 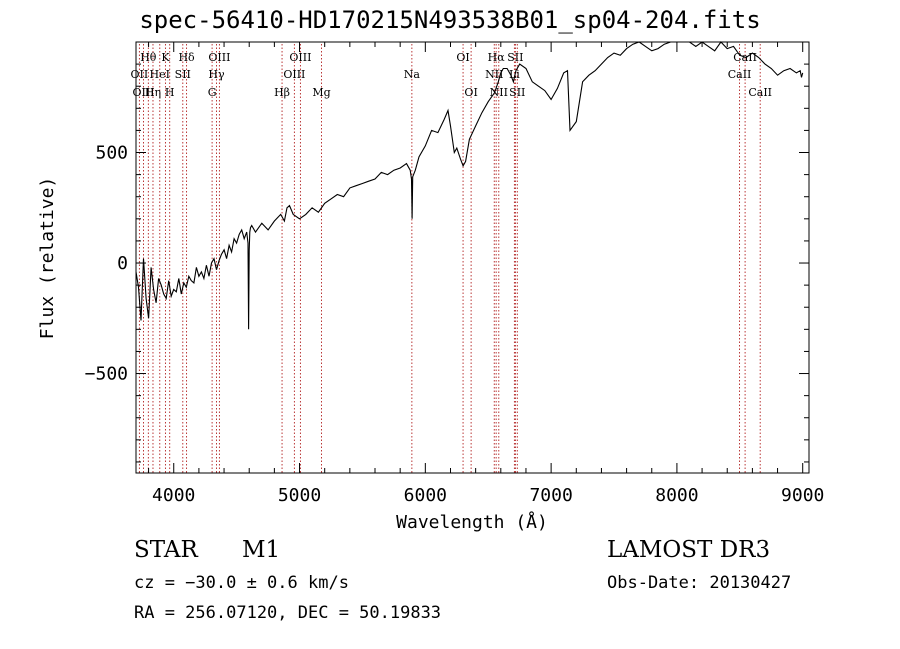 I want to click on marker-label-hα: Hα, so click(x=497, y=57).